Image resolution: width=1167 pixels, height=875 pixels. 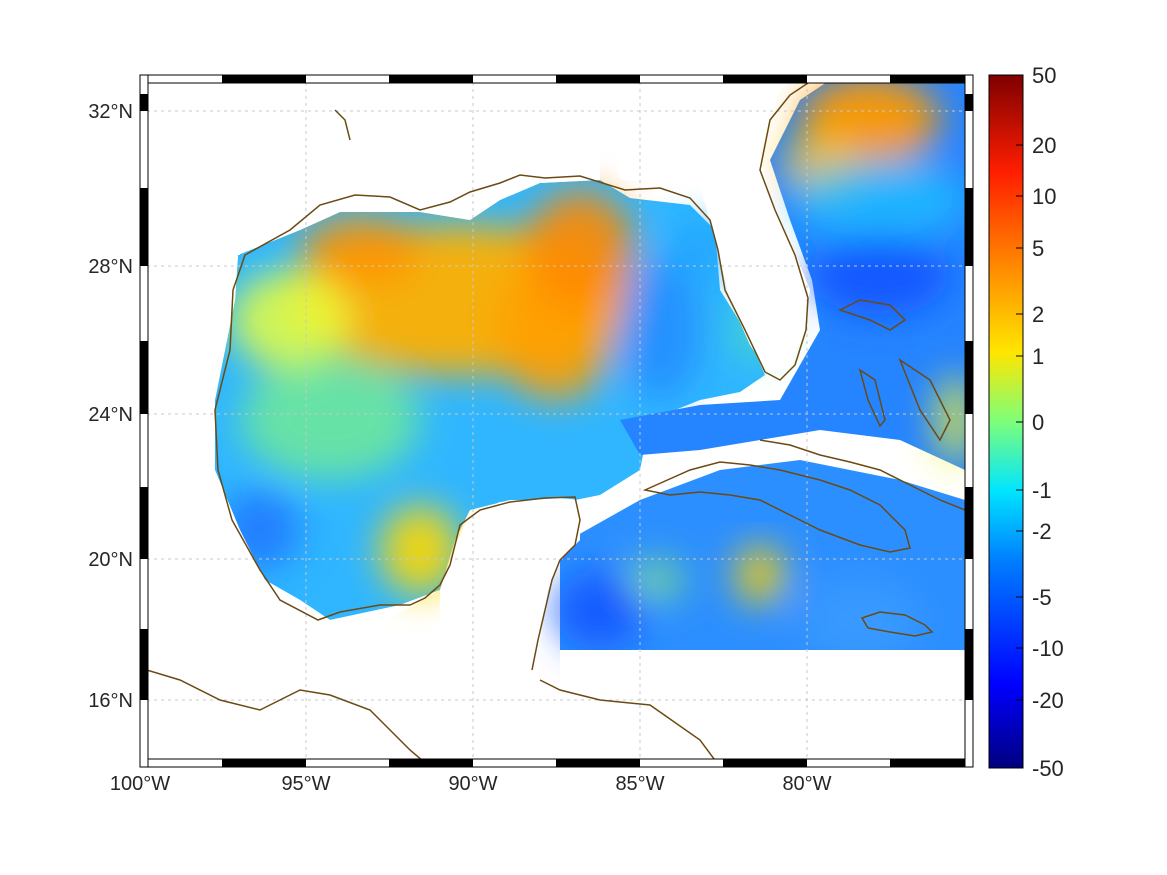 What do you see at coordinates (110, 560) in the screenshot?
I see `y-tick-label: 20°N` at bounding box center [110, 560].